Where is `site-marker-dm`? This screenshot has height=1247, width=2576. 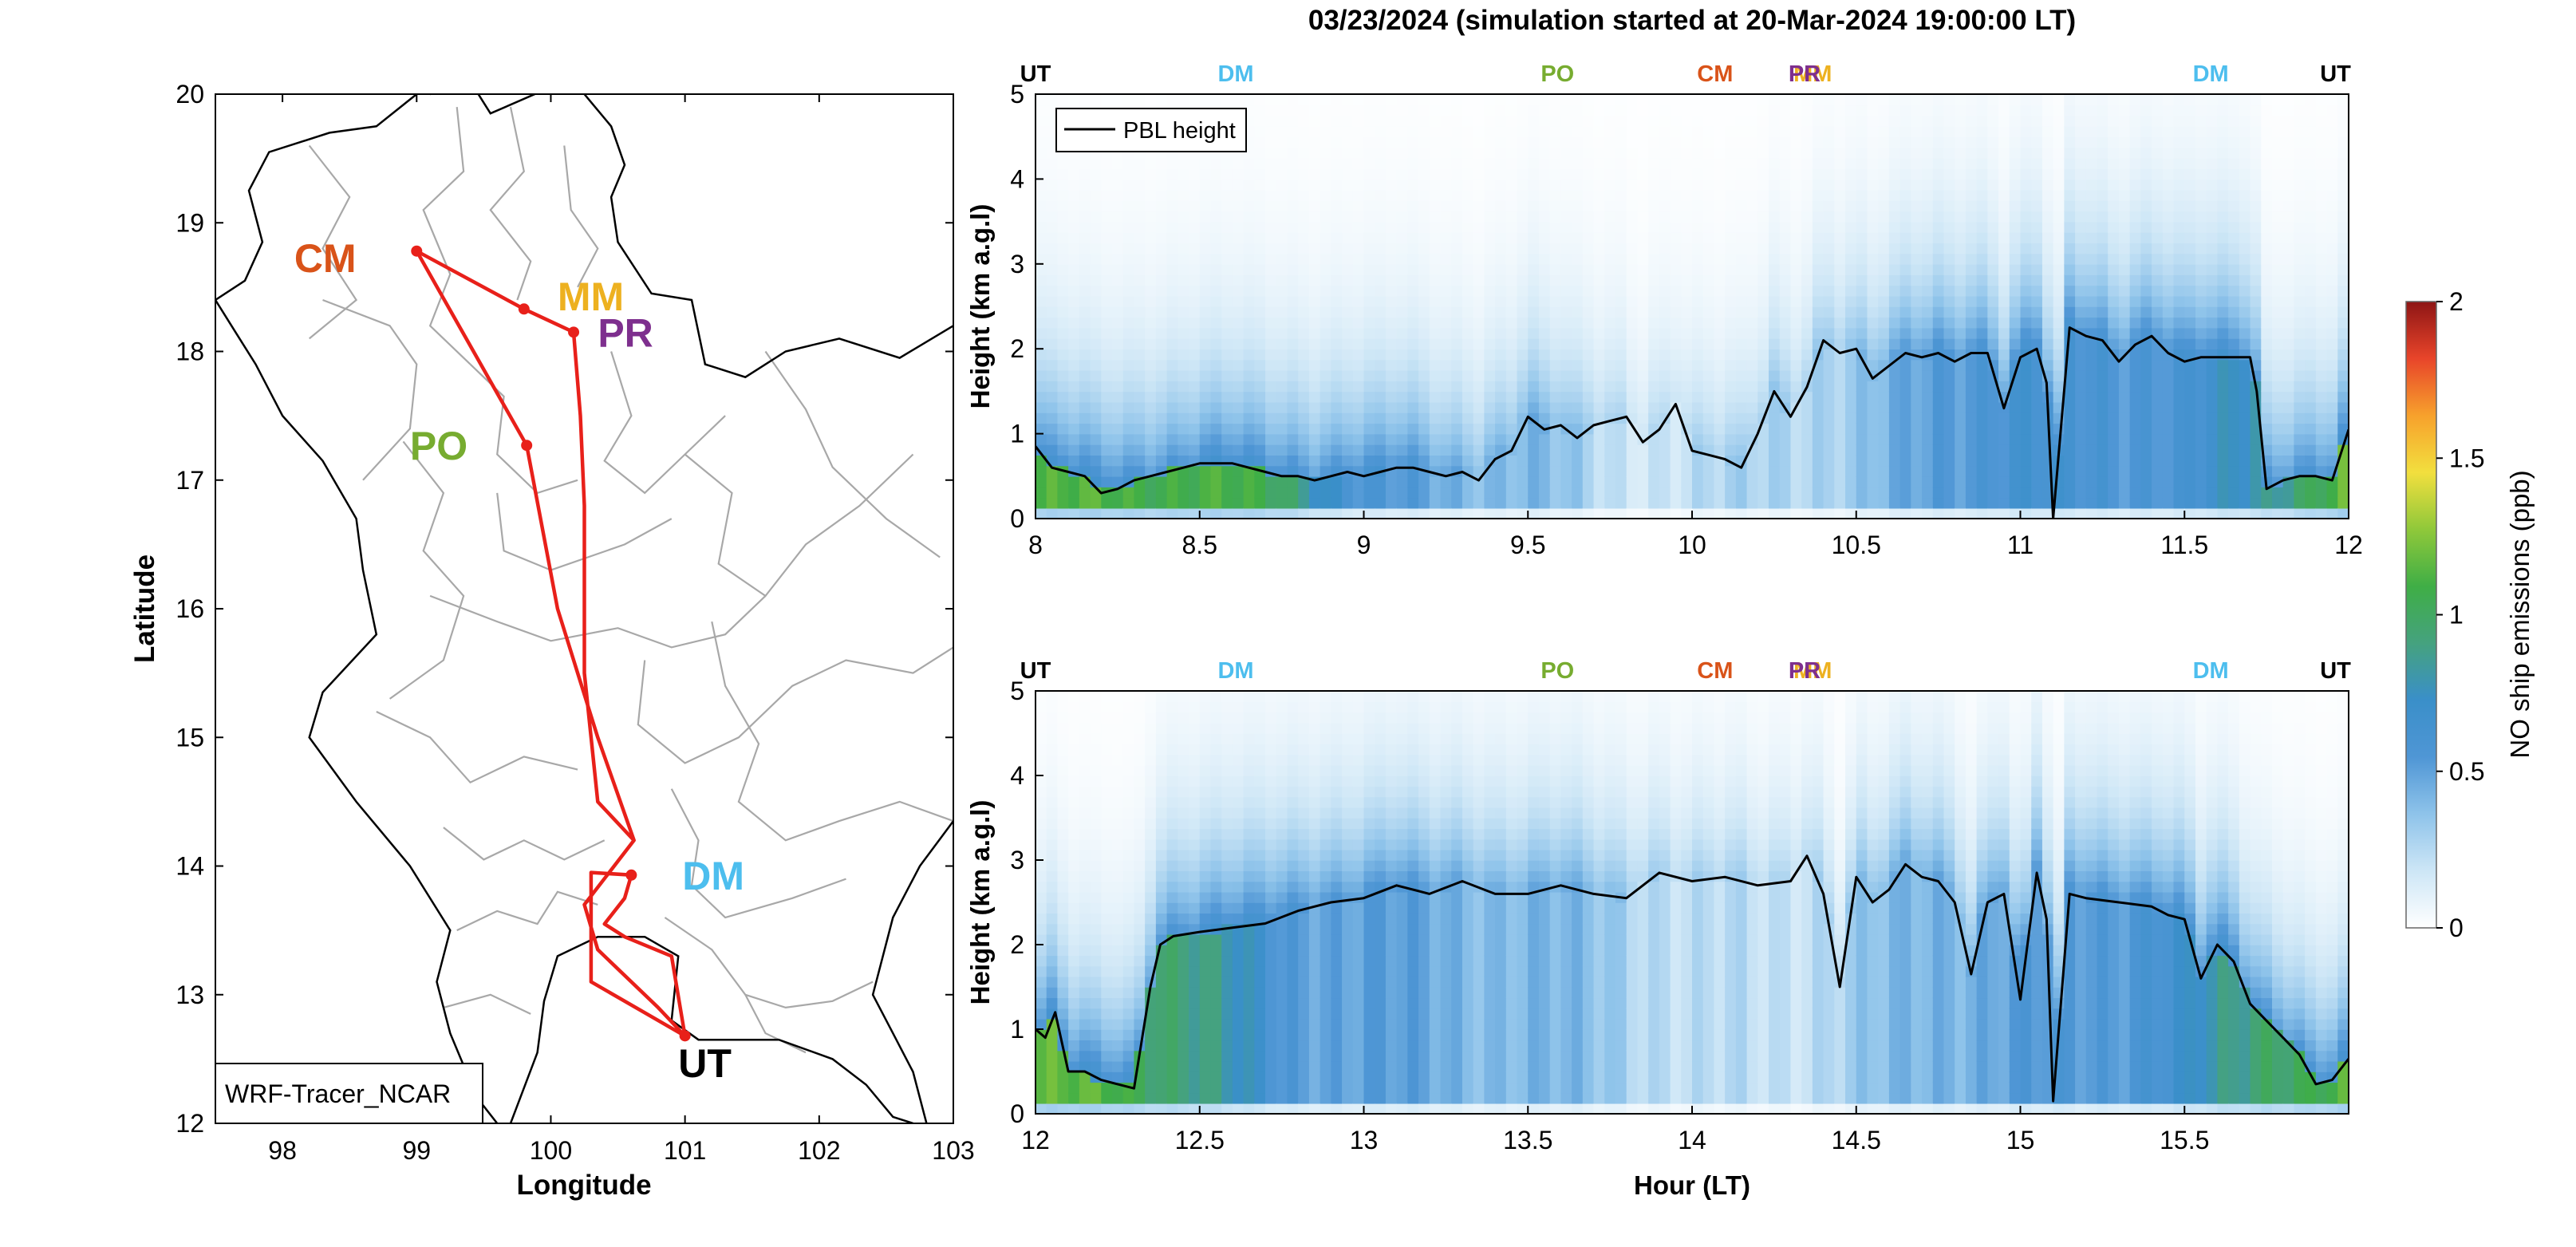 site-marker-dm is located at coordinates (631, 875).